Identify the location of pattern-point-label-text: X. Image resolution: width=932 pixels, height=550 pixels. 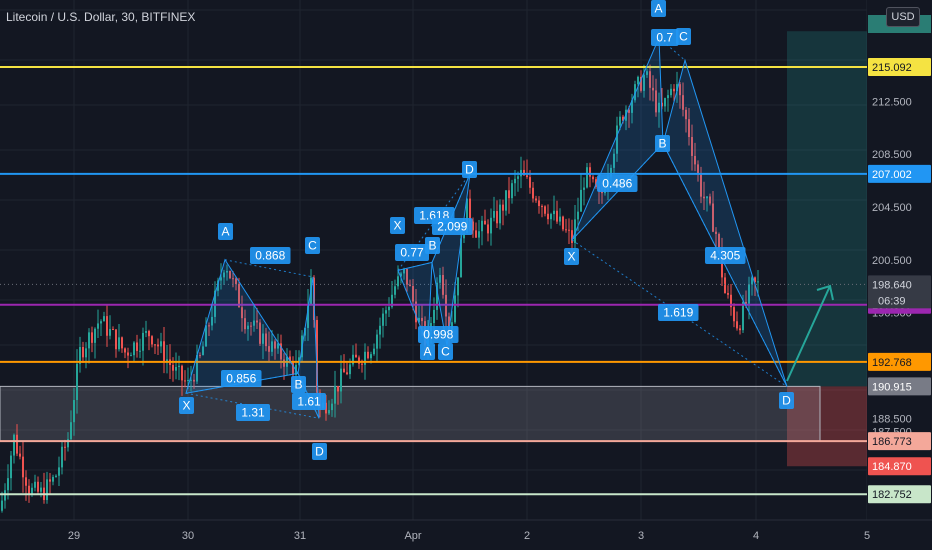
(571, 257).